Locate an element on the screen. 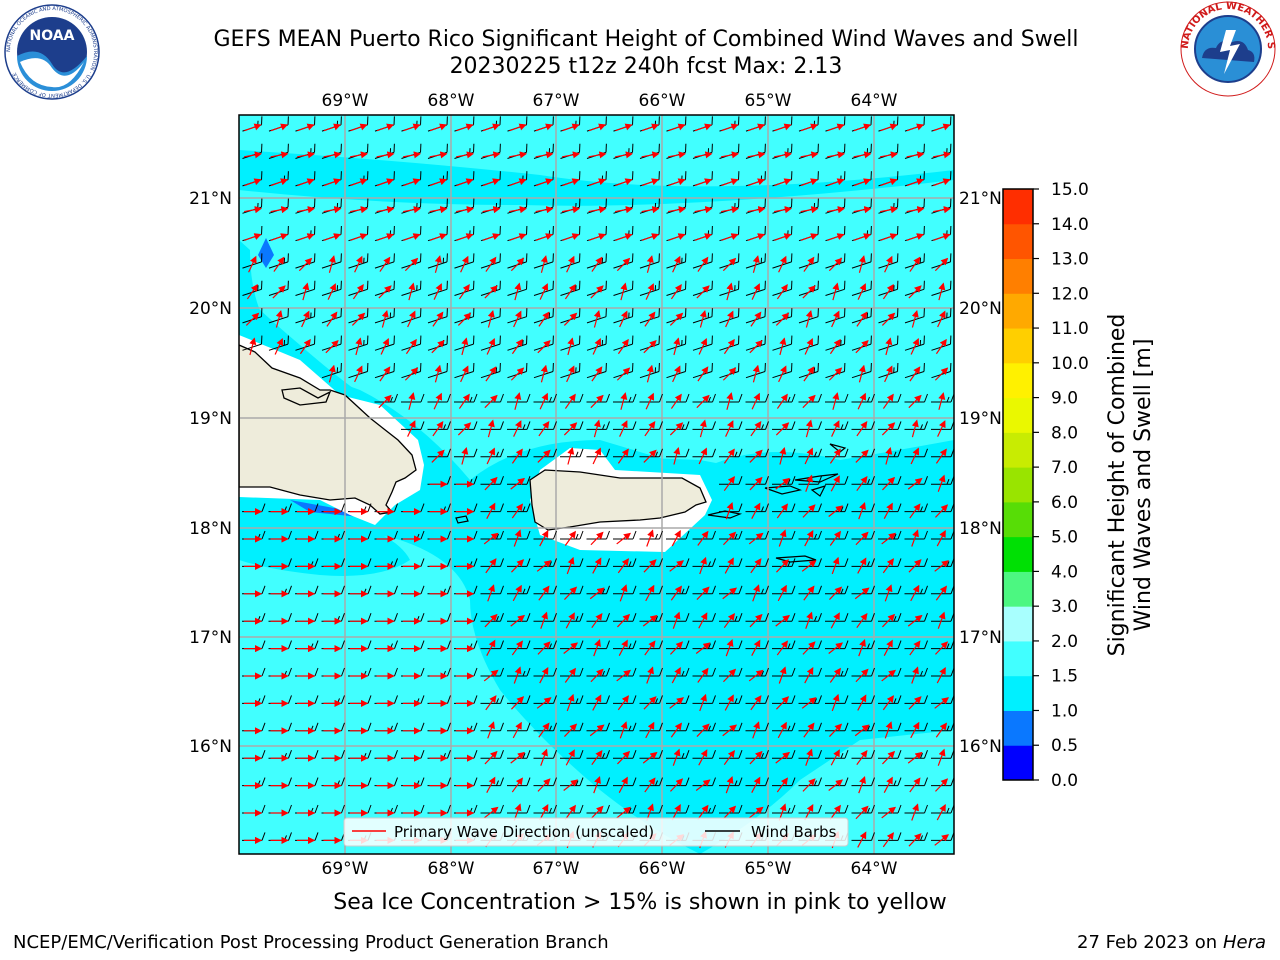 Image resolution: width=1280 pixels, height=960 pixels. colorbar-tick-label: 6.0 is located at coordinates (1064, 503).